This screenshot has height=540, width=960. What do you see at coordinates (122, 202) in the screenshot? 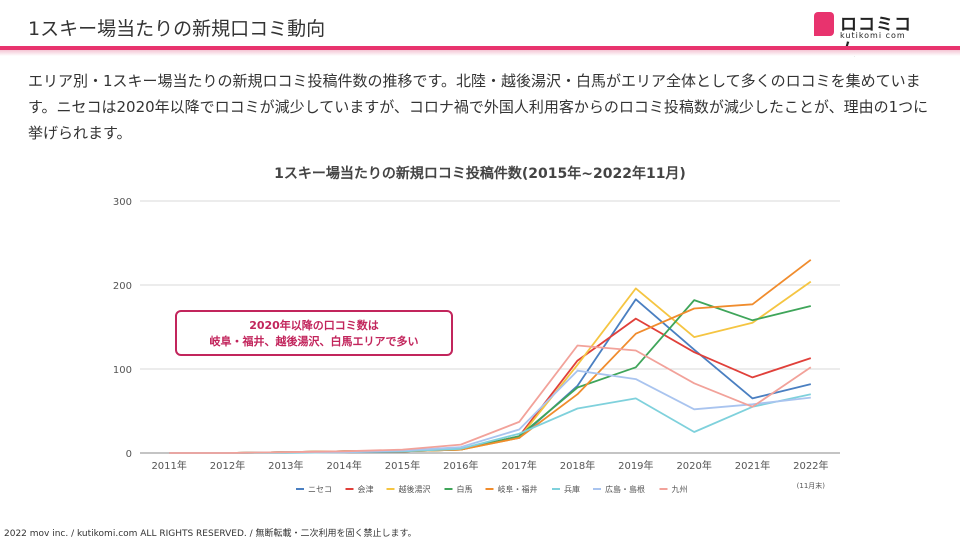
I see `y-tick-label: 300` at bounding box center [122, 202].